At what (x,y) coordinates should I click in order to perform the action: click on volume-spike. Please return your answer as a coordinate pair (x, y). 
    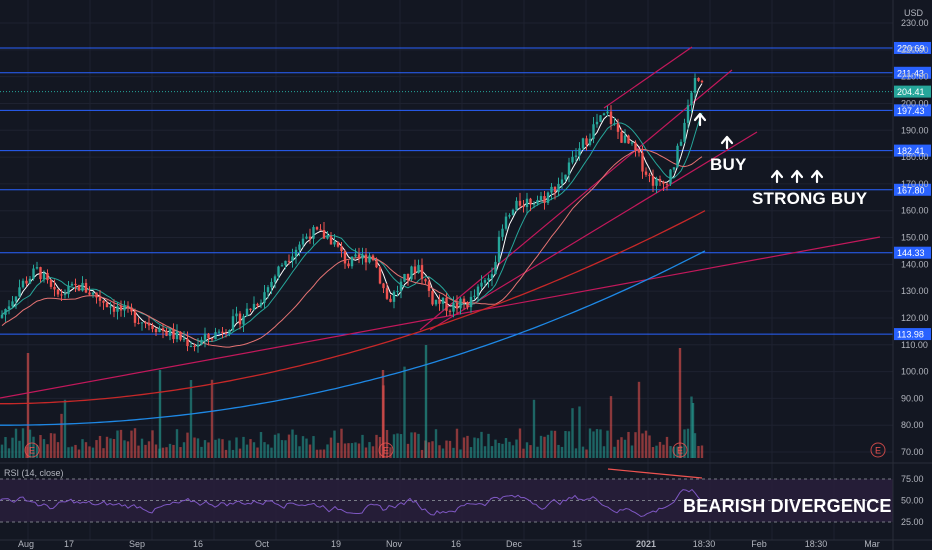
    Looking at the image, I should click on (693, 430).